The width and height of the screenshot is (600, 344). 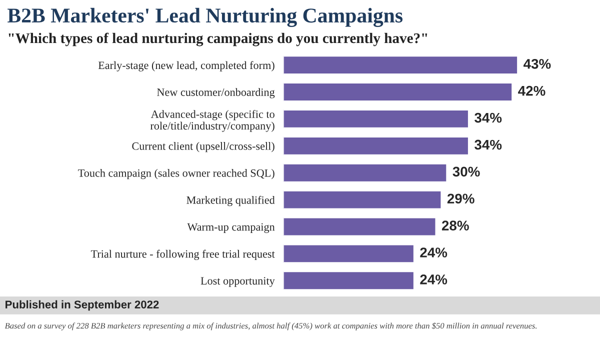 I want to click on y-tick-label: New customer/onboarding, so click(x=216, y=93).